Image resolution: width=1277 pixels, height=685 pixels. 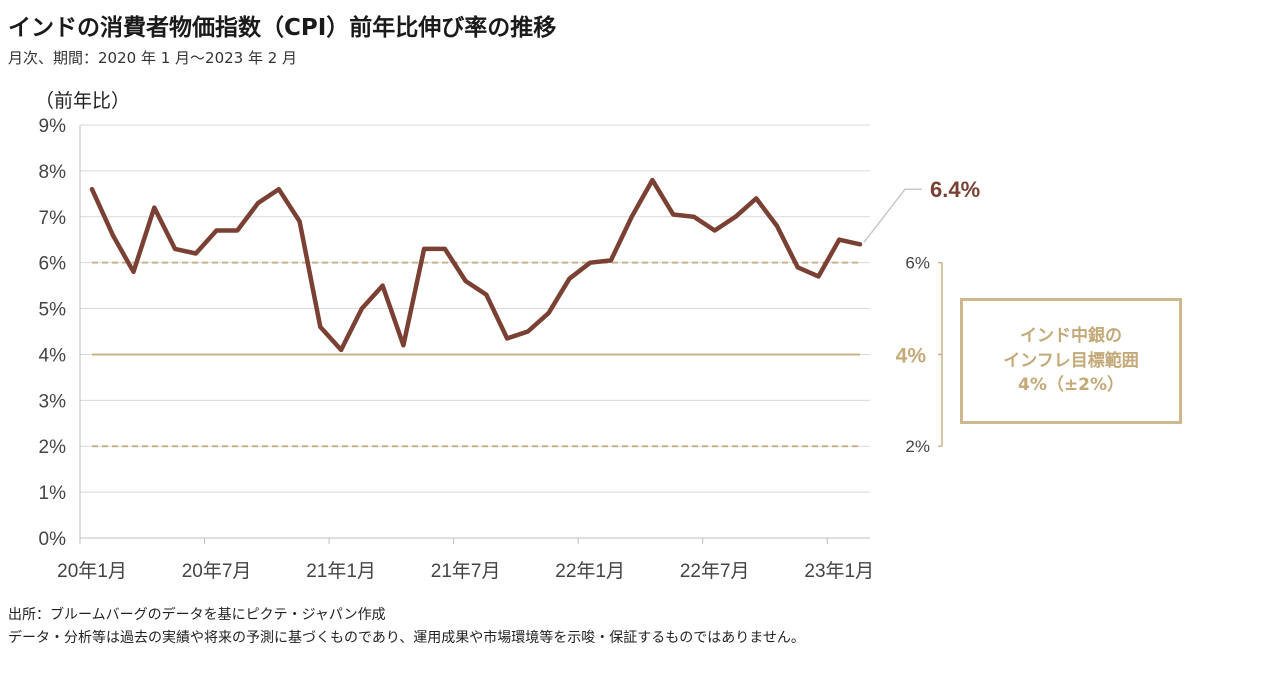 What do you see at coordinates (917, 446) in the screenshot?
I see `target-lower-label: 2%` at bounding box center [917, 446].